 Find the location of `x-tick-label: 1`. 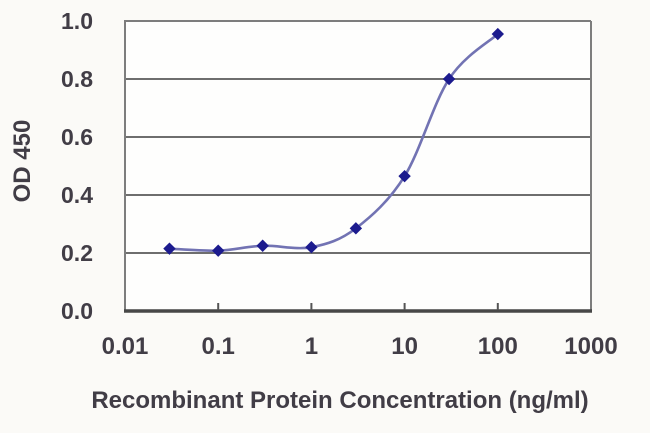

x-tick-label: 1 is located at coordinates (311, 346).